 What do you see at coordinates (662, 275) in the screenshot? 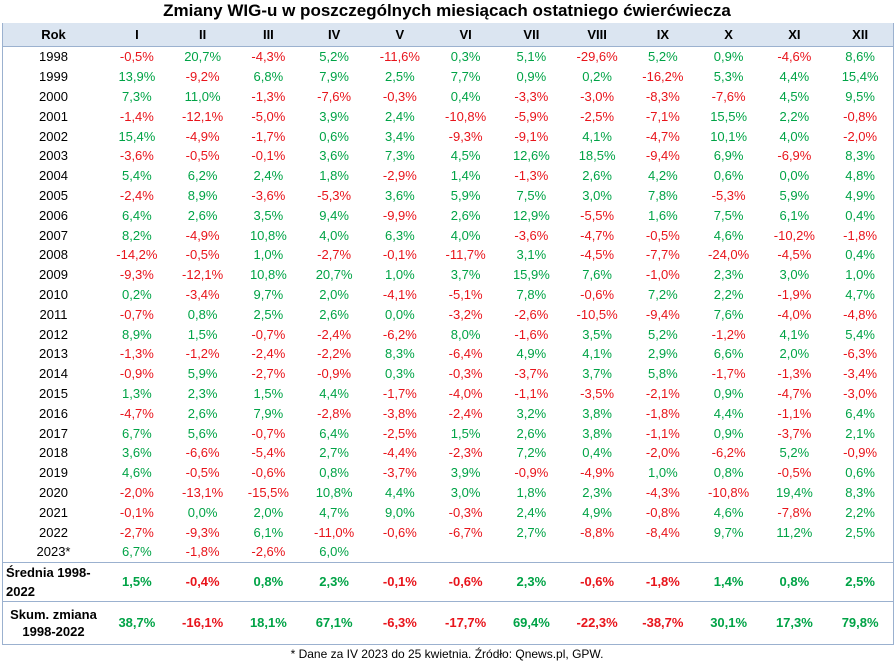
I see `return-cell: -1,0%` at bounding box center [662, 275].